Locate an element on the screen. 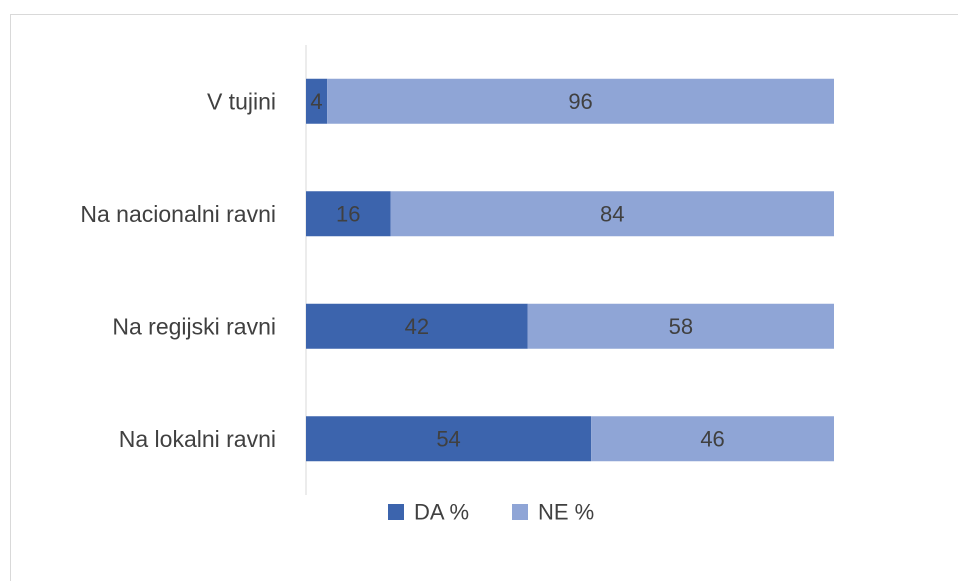 This screenshot has height=581, width=958. bar-ne-na-lokalni-ravni is located at coordinates (712, 439).